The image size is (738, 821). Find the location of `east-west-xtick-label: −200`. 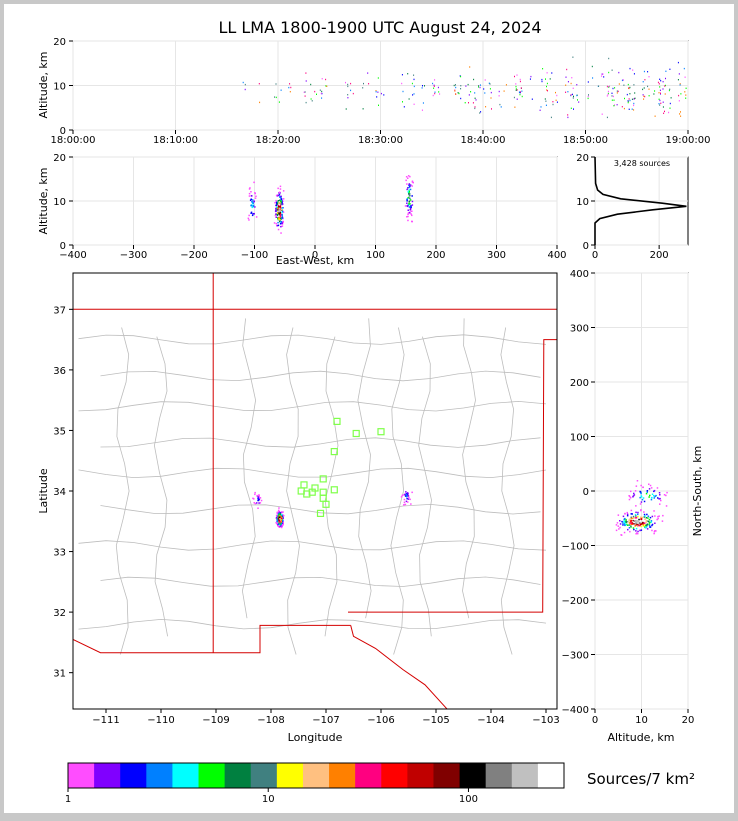

east-west-xtick-label: −200 is located at coordinates (193, 255).